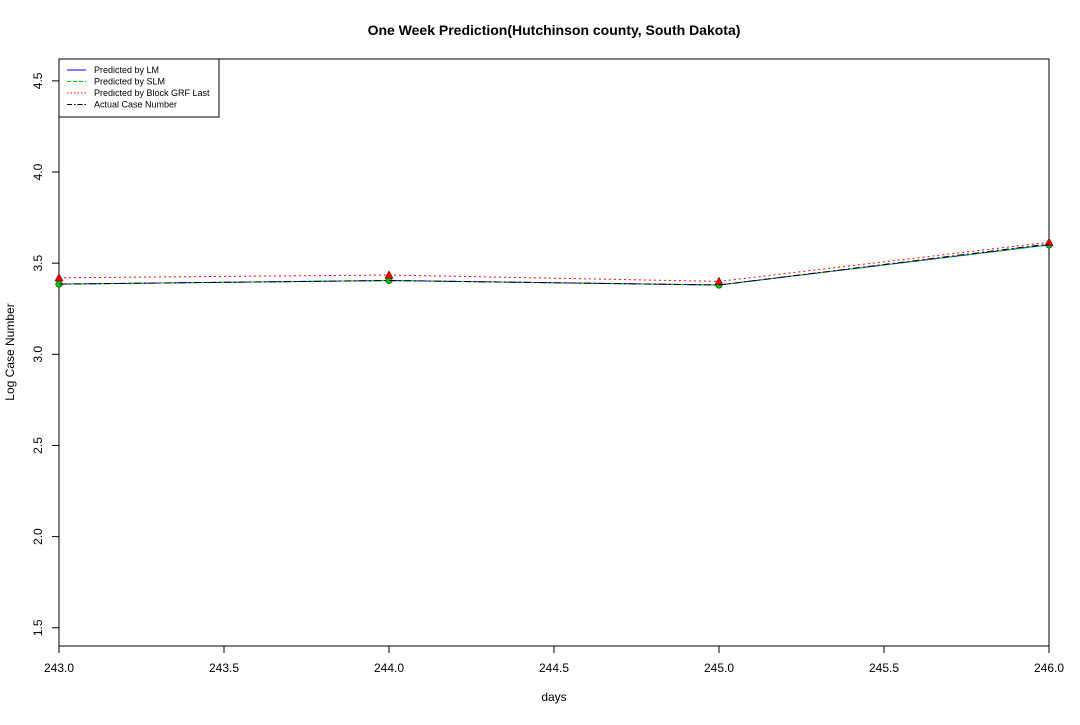  I want to click on y-tick-label: 3.0, so click(38, 354).